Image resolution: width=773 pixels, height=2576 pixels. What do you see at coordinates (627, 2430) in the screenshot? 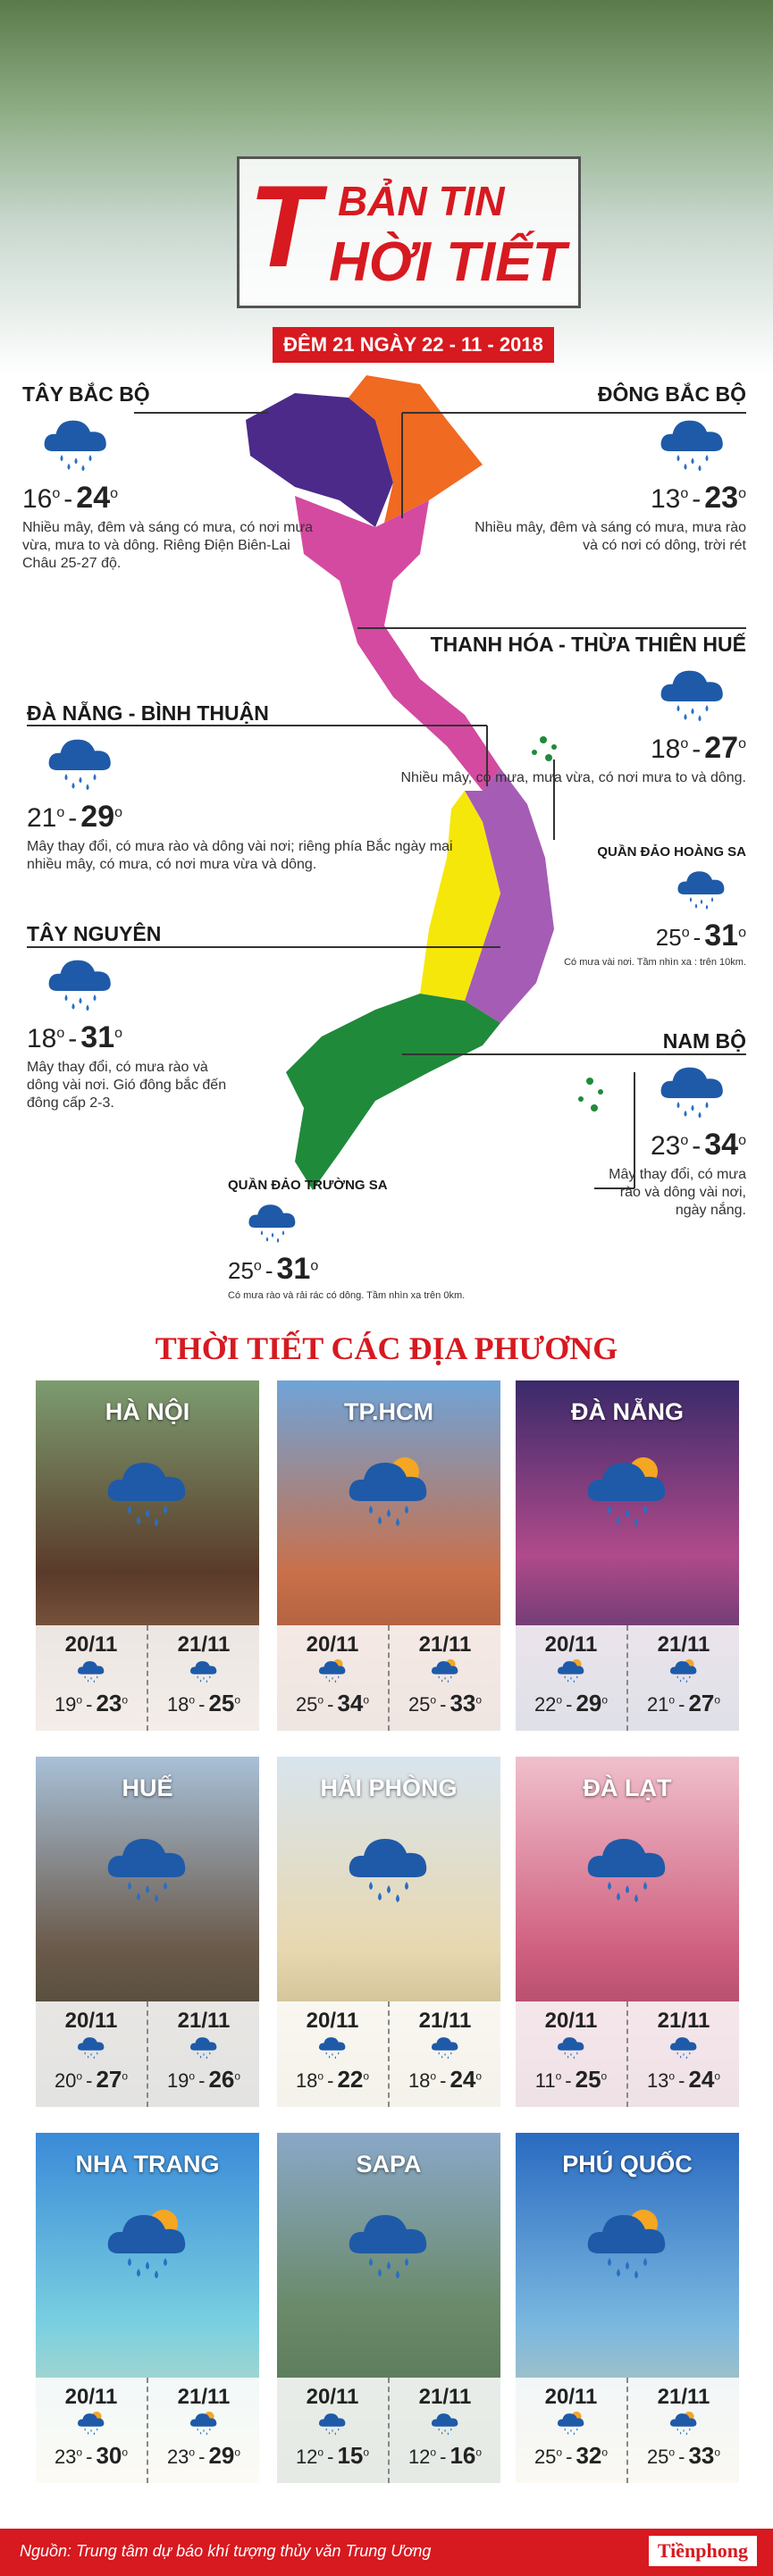
I see `forecast-panel: 20/11 25o -32o 21/11 25o -33o` at bounding box center [627, 2430].